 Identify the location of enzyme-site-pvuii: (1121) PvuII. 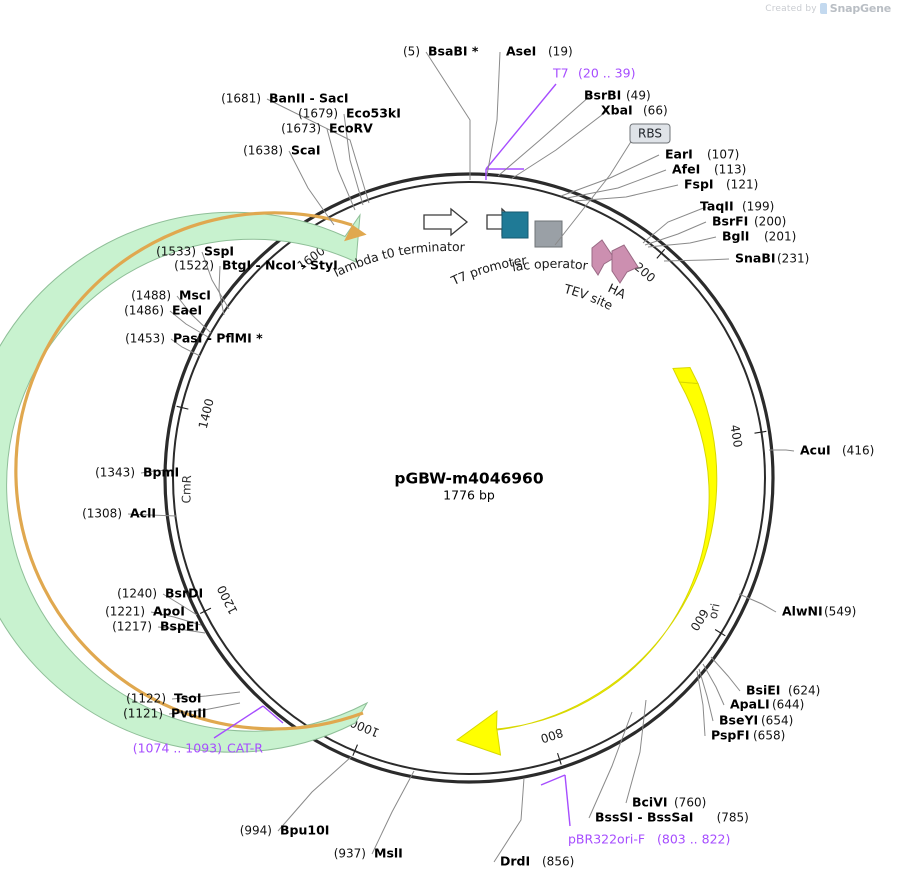
(164, 713).